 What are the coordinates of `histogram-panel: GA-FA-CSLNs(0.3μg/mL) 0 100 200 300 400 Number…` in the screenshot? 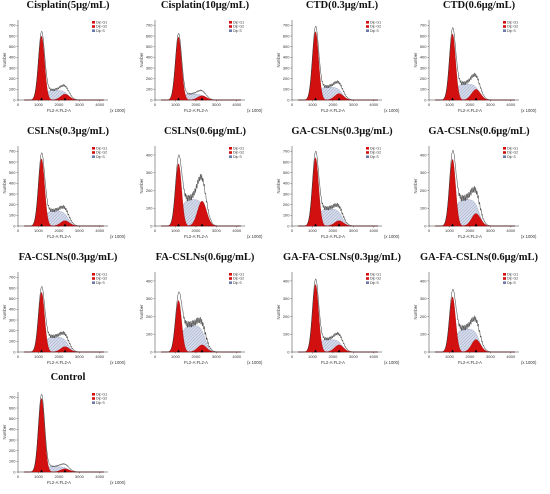 It's located at (342, 313).